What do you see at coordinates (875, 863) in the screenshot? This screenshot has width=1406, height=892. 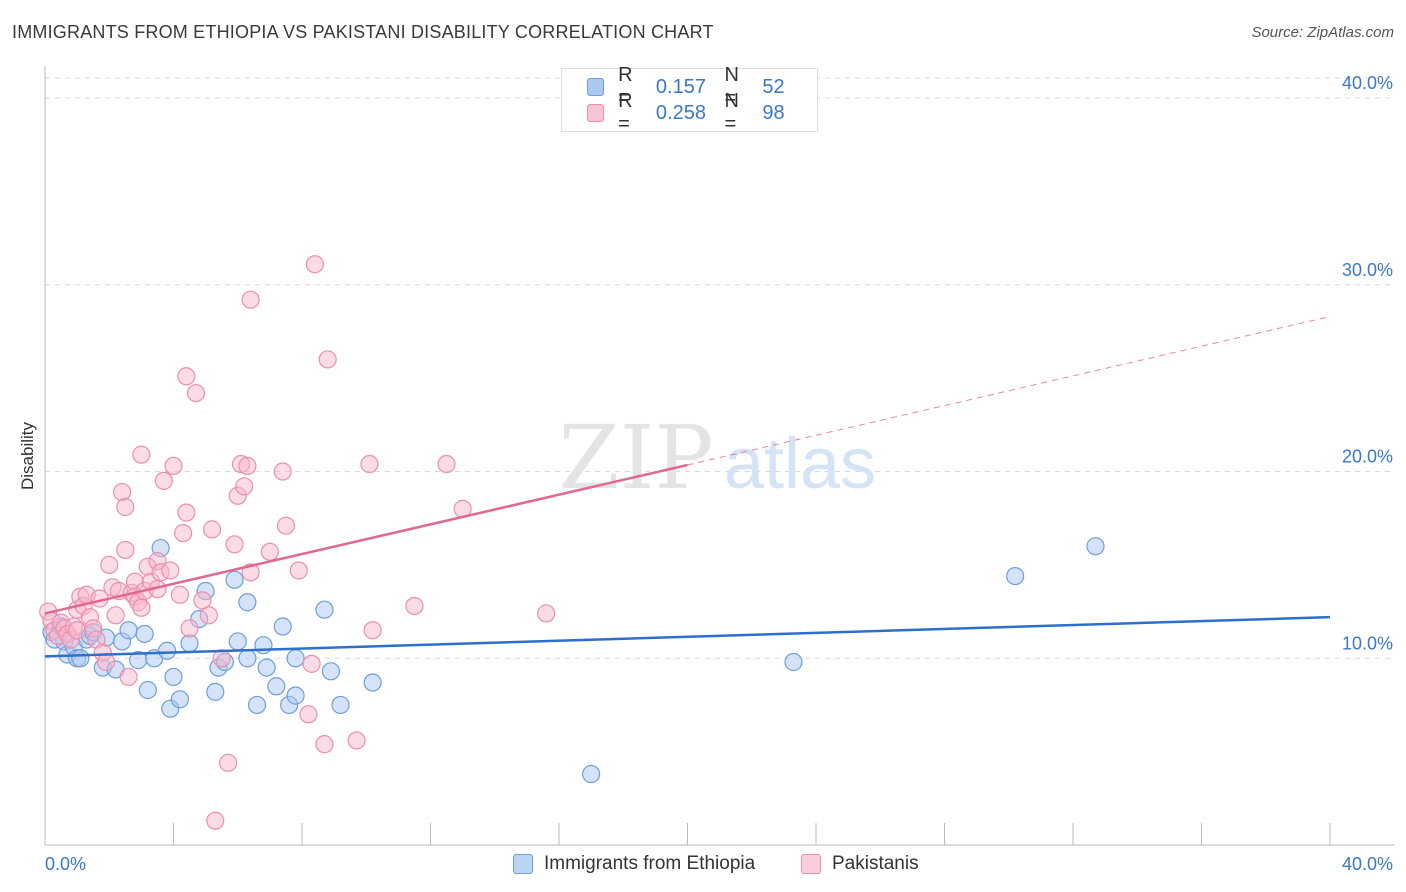 I see `legend-label-pakistani: Pakistanis` at bounding box center [875, 863].